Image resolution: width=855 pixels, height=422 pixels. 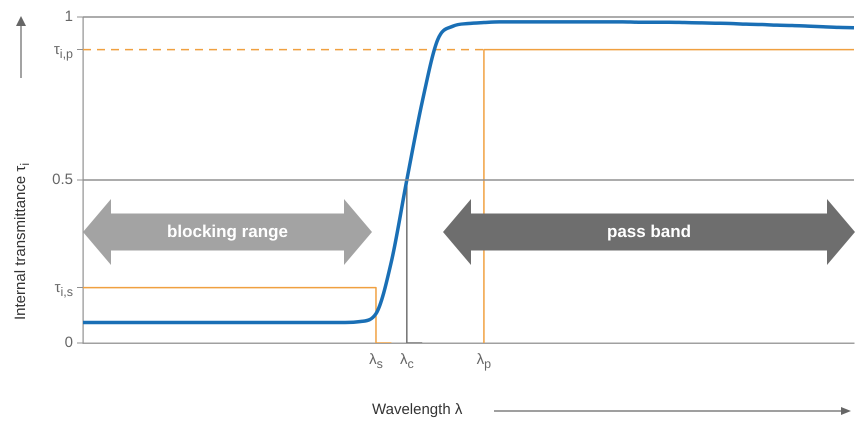 I want to click on y-tick-label: 0, so click(x=68, y=343).